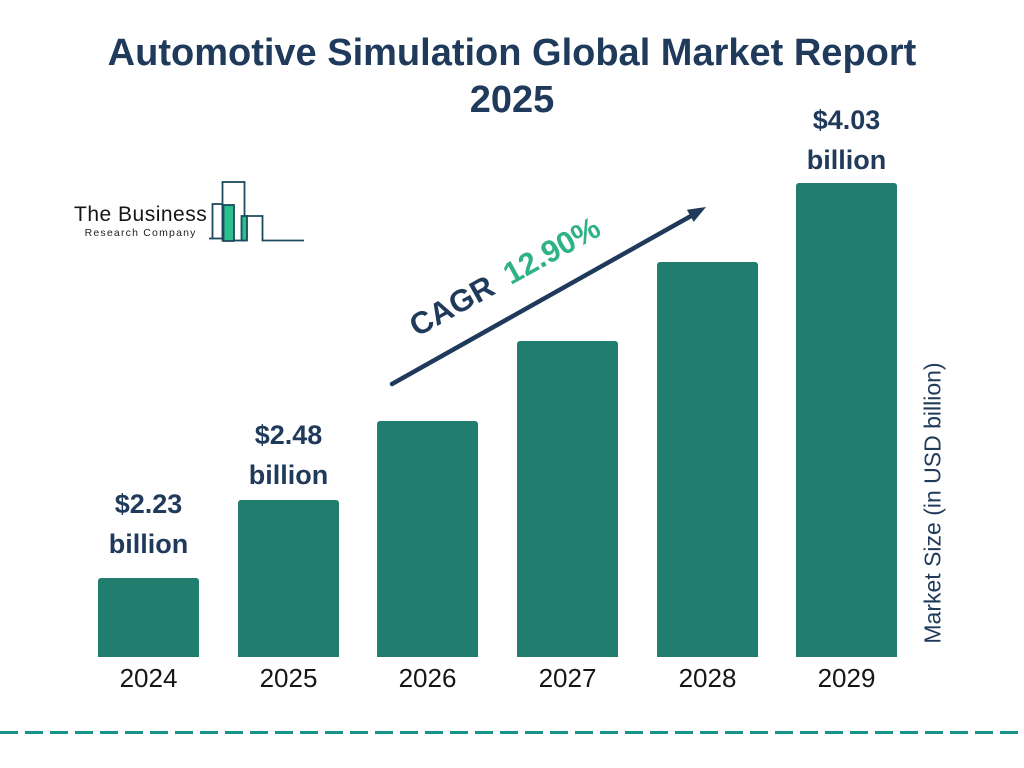 This screenshot has width=1024, height=768. I want to click on value-label-2024-unit: billion, so click(148, 544).